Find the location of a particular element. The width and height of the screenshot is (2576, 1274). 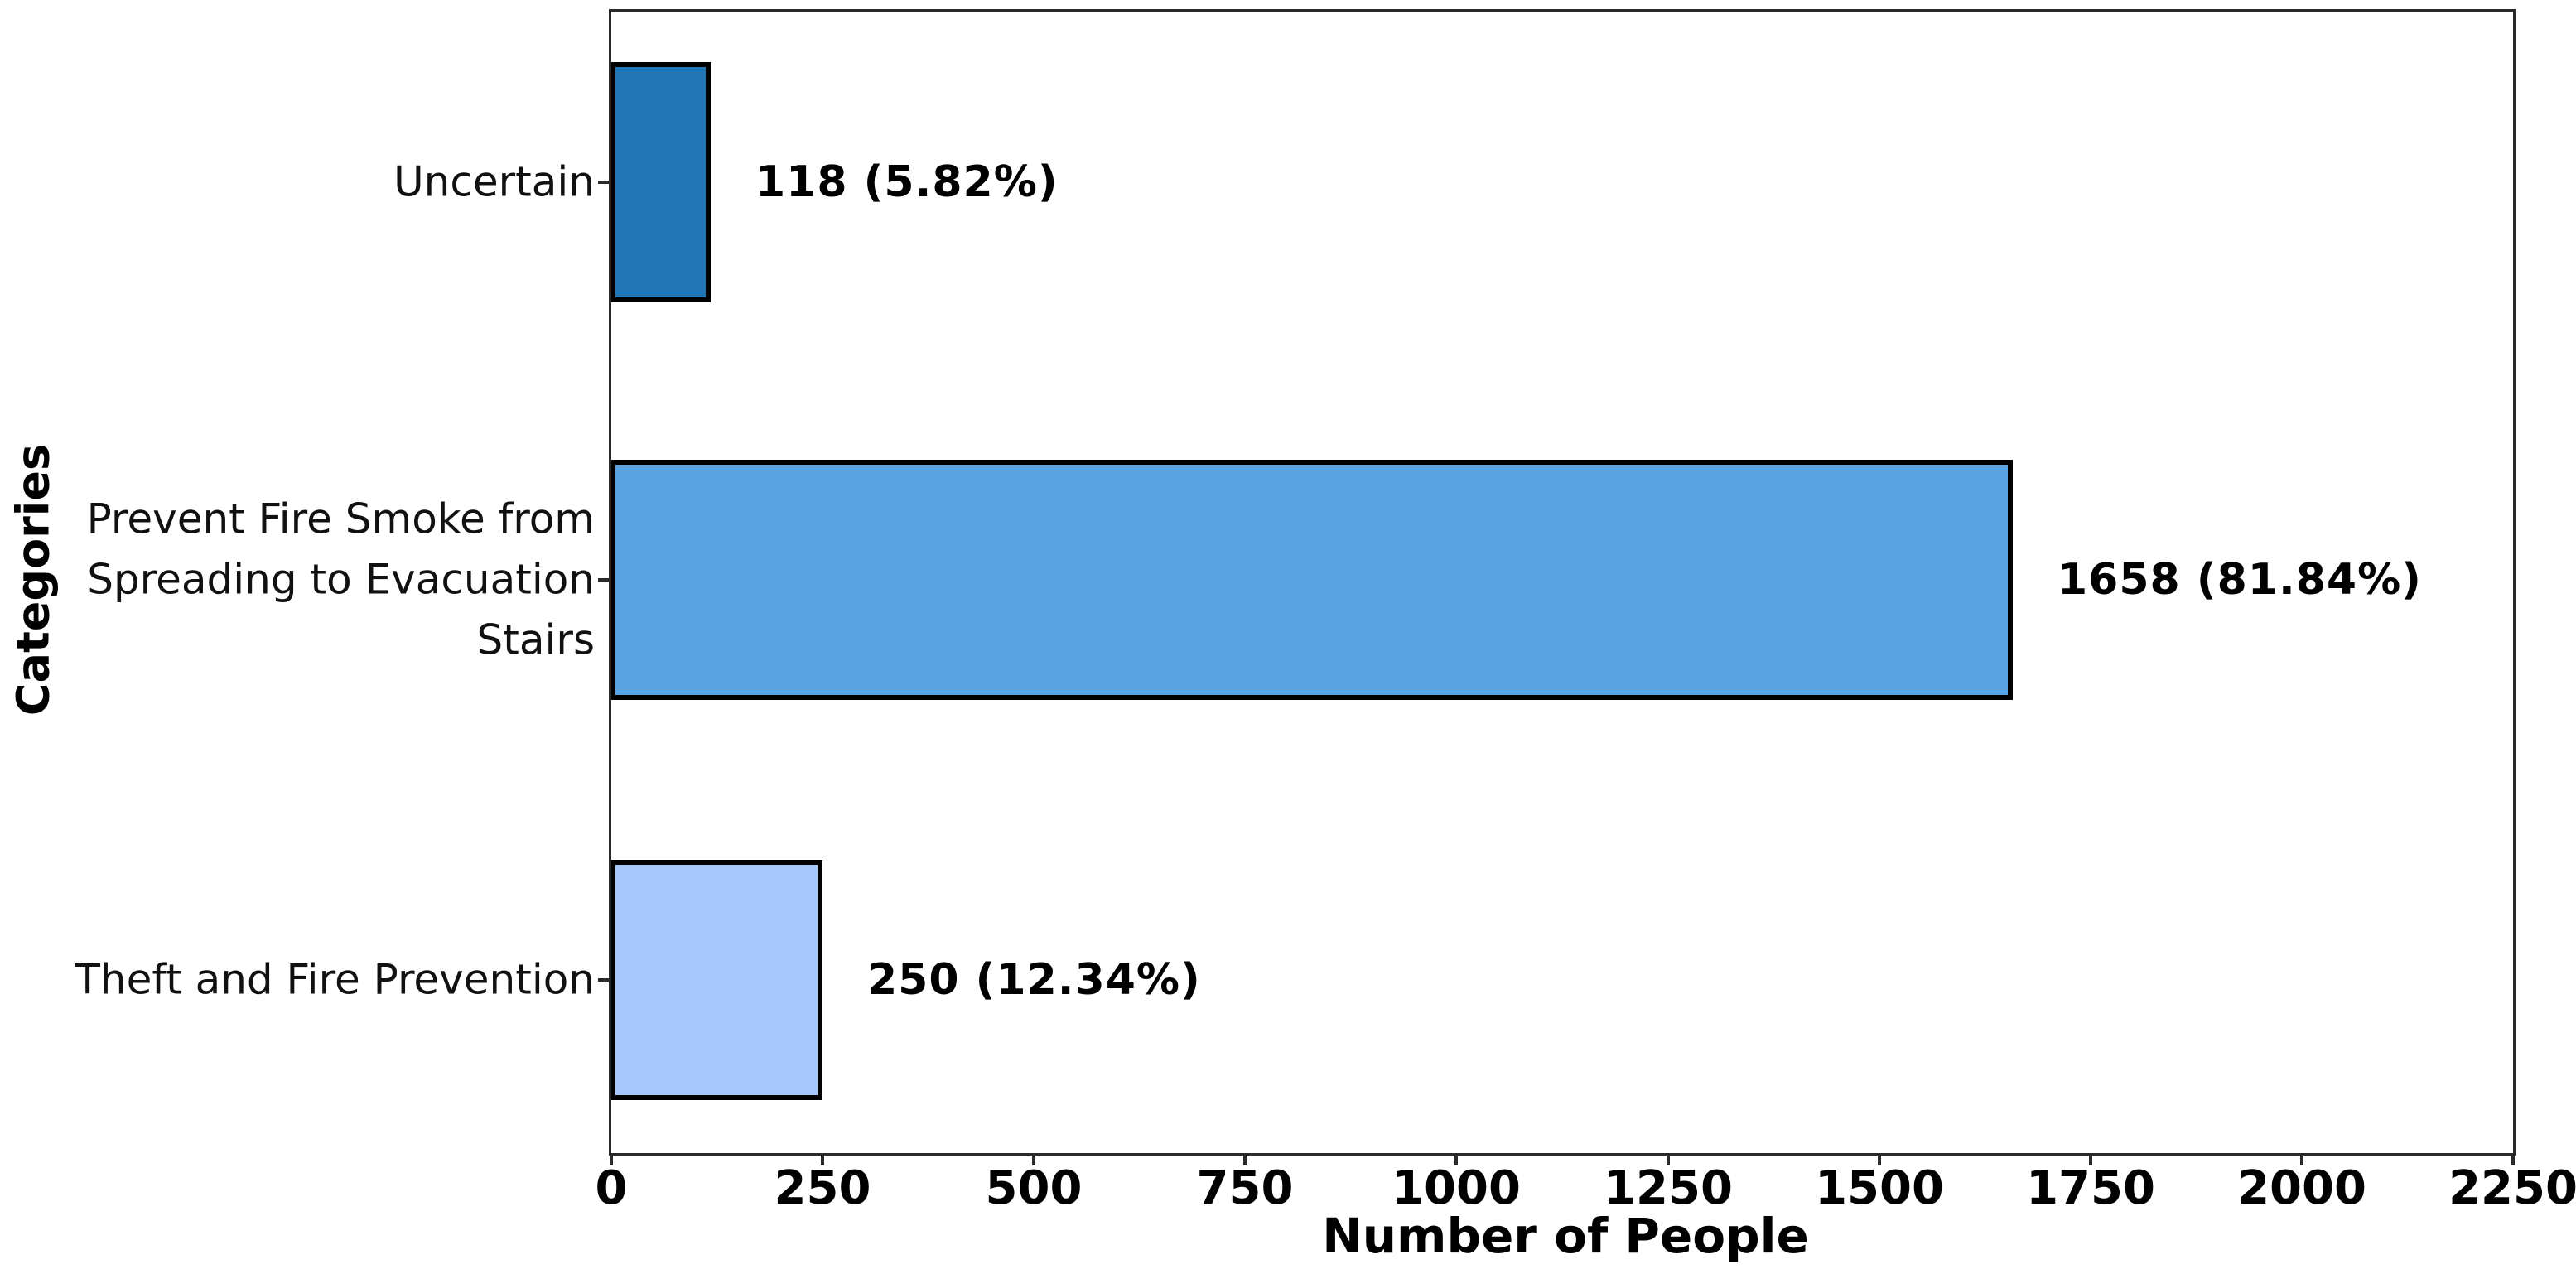

x-tick-label-1250: 1250 is located at coordinates (1668, 1188).